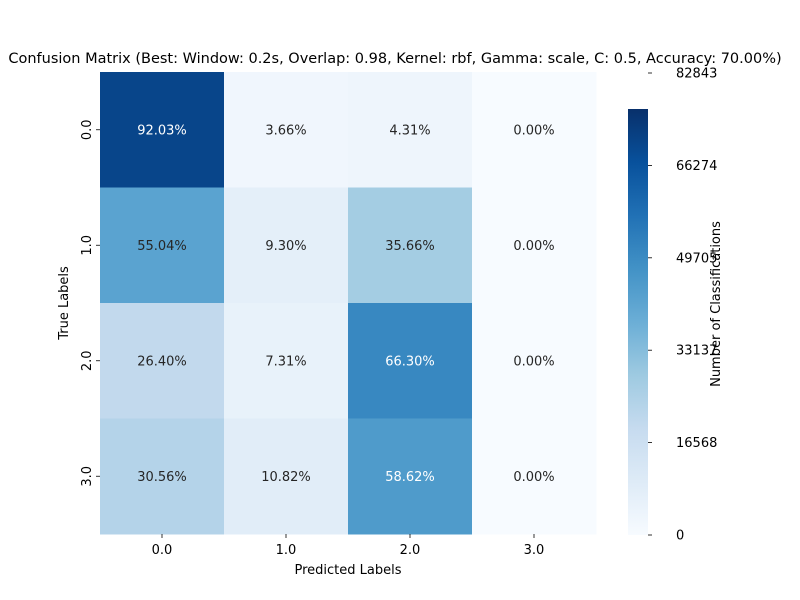 The height and width of the screenshot is (600, 800). What do you see at coordinates (87, 476) in the screenshot?
I see `y-tick-label: 3.0` at bounding box center [87, 476].